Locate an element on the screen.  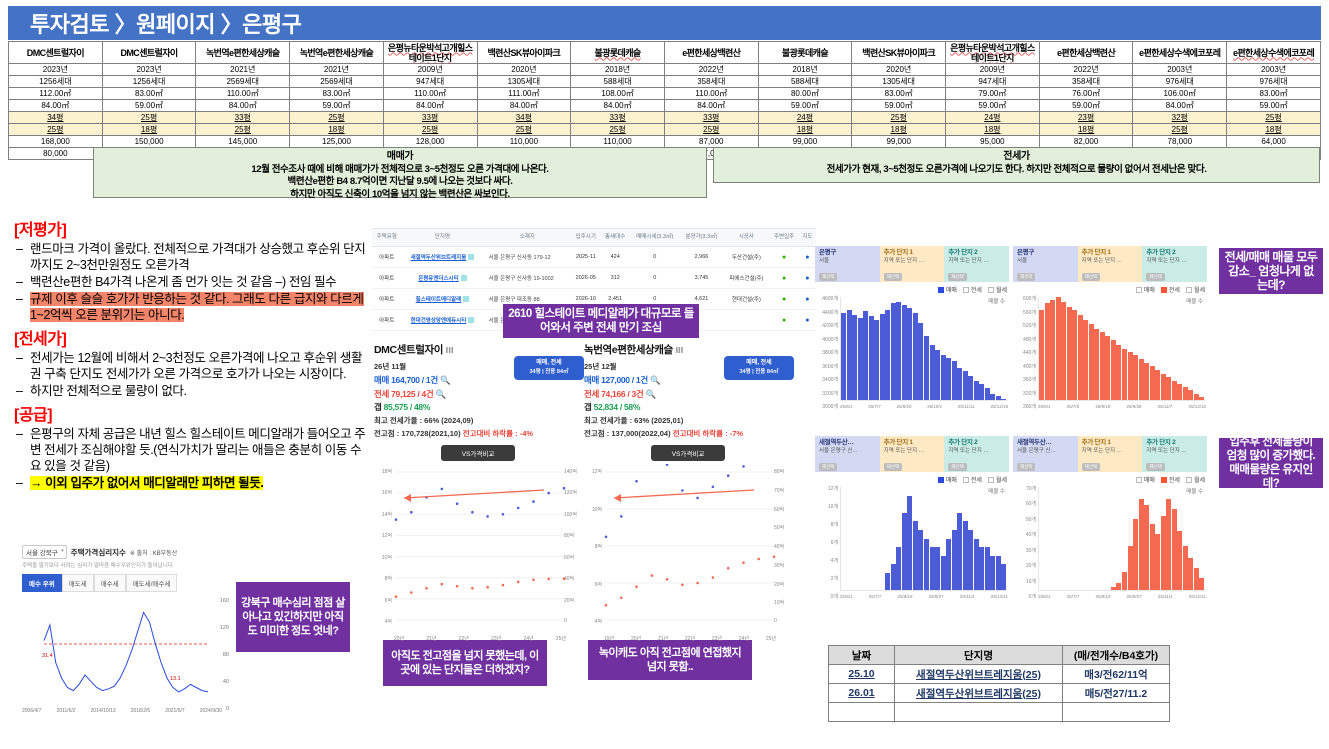
listing-link: 현대건영상암엔에듀시티 is located at coordinates (438, 321).